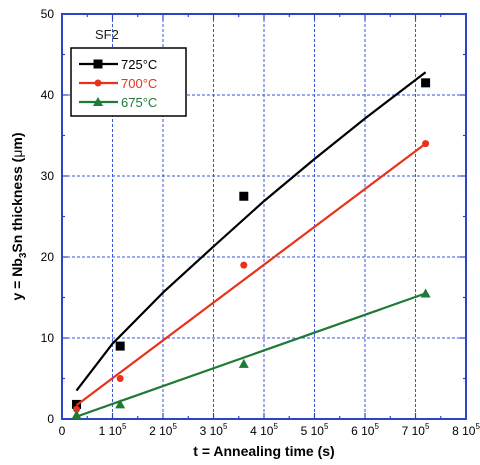 The height and width of the screenshot is (465, 480). What do you see at coordinates (263, 451) in the screenshot?
I see `x-axis-title: t = Annealing time (s)` at bounding box center [263, 451].